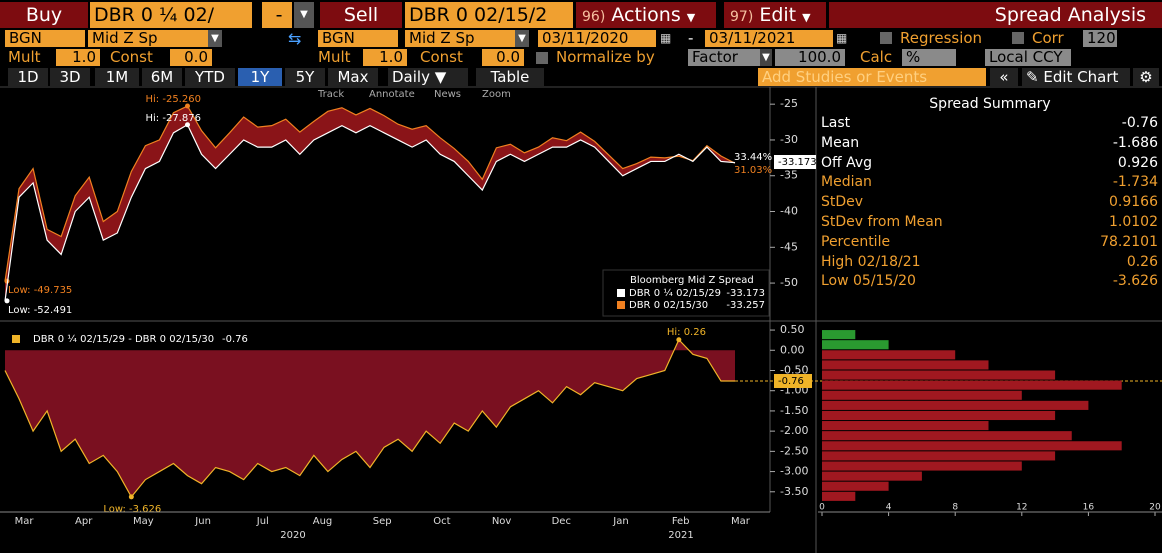 This screenshot has width=1162, height=553. Describe the element at coordinates (794, 471) in the screenshot. I see `y-tick-label: -3.00` at that location.